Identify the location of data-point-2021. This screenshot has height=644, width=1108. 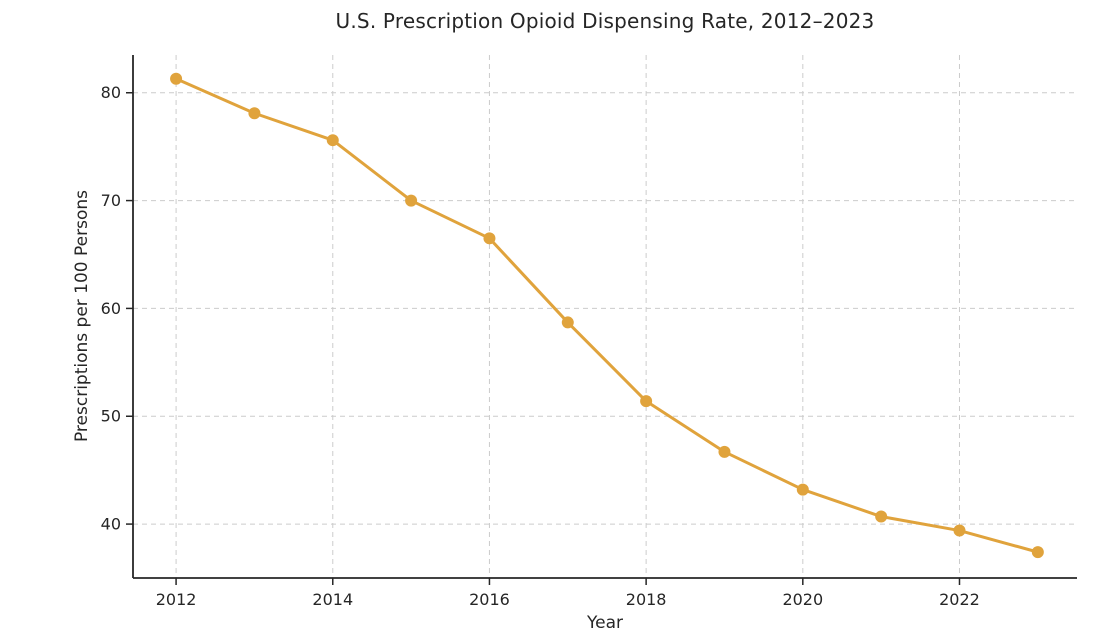
(881, 516).